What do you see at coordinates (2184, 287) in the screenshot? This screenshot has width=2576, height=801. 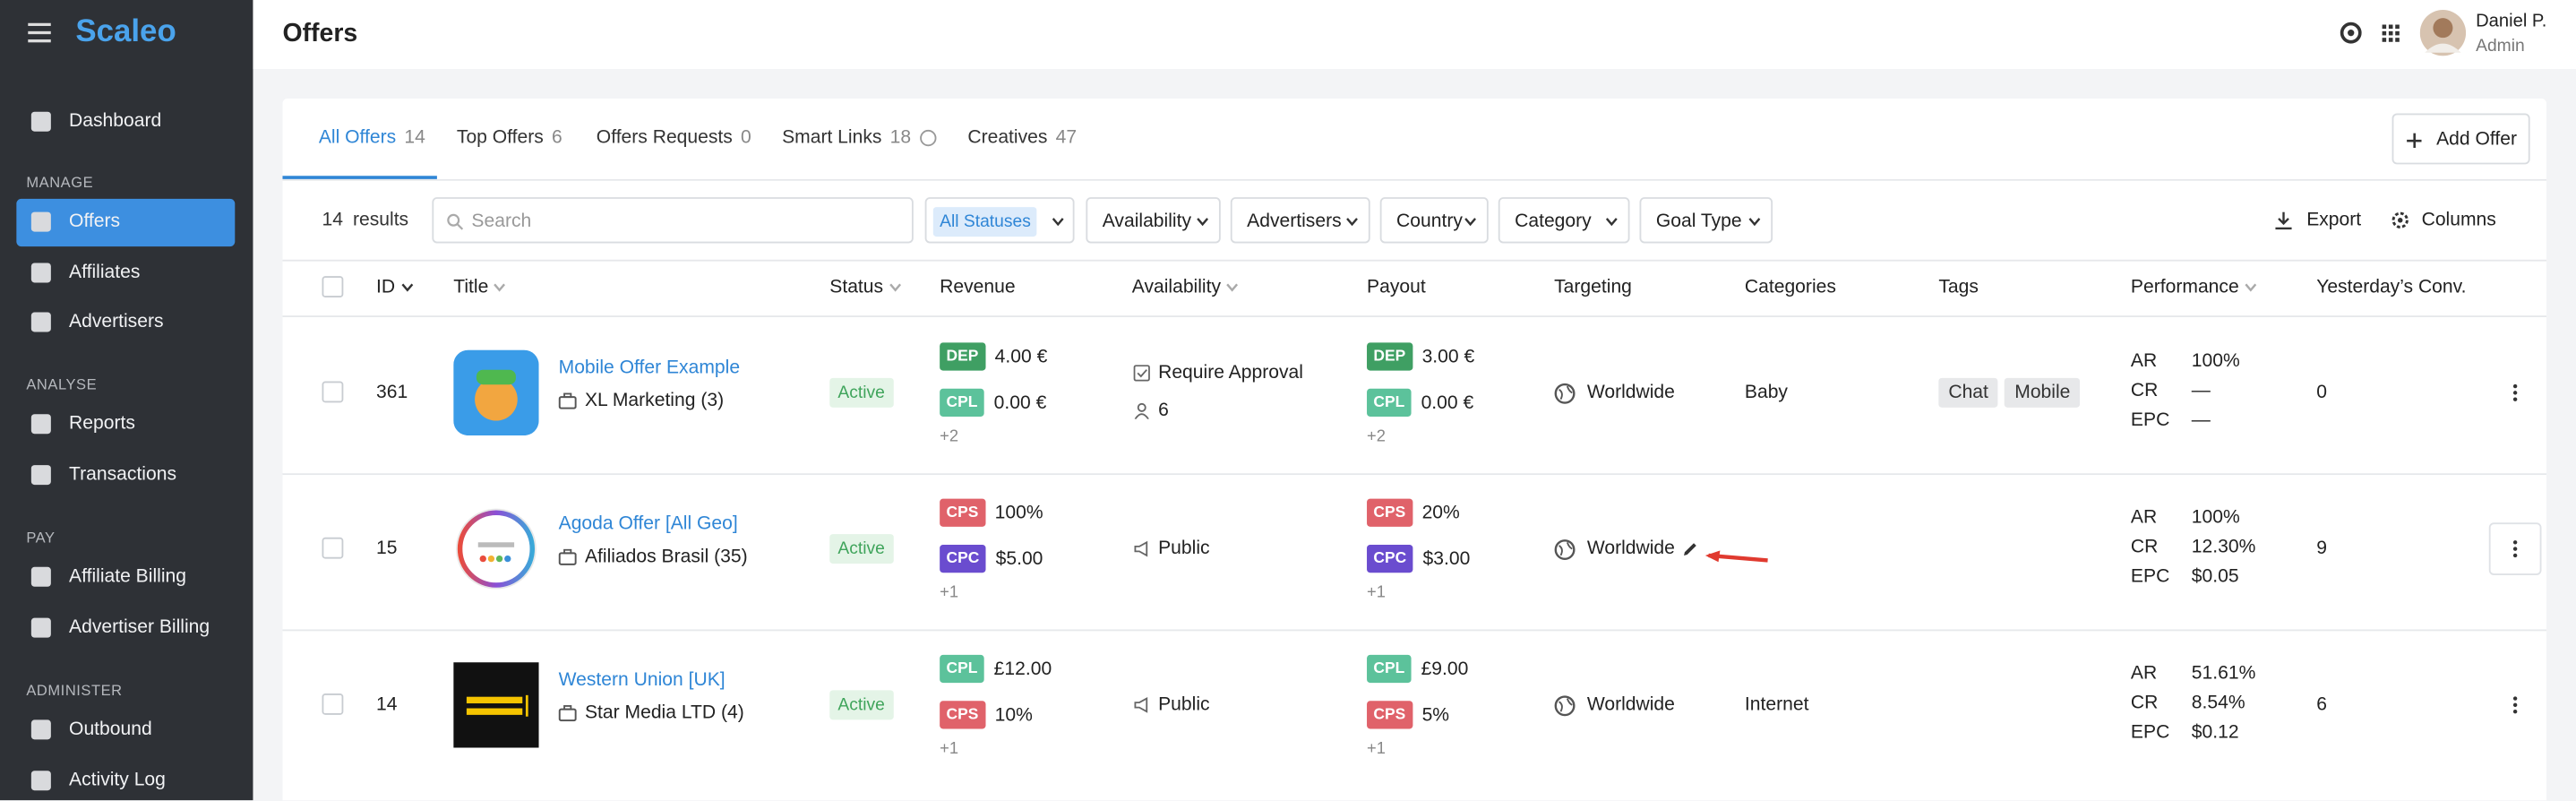 I see `column-header: Performance` at bounding box center [2184, 287].